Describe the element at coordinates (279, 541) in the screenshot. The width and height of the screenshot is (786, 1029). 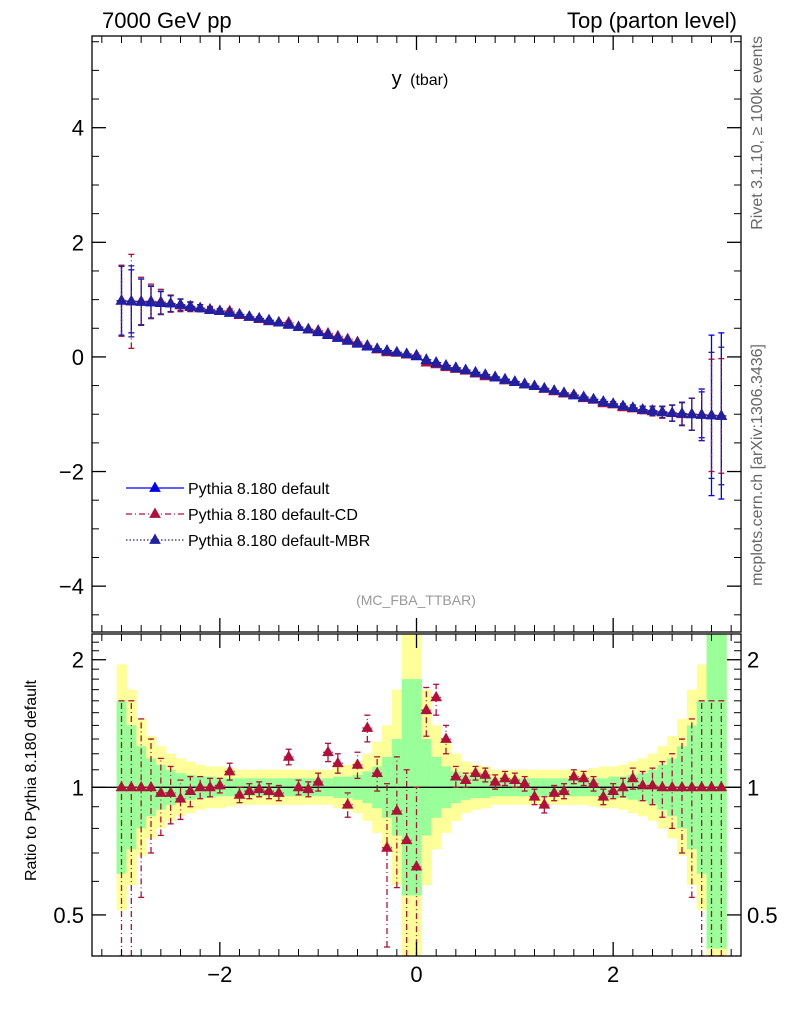
I see `legend-label: Pythia 8.180 default-MBR` at that location.